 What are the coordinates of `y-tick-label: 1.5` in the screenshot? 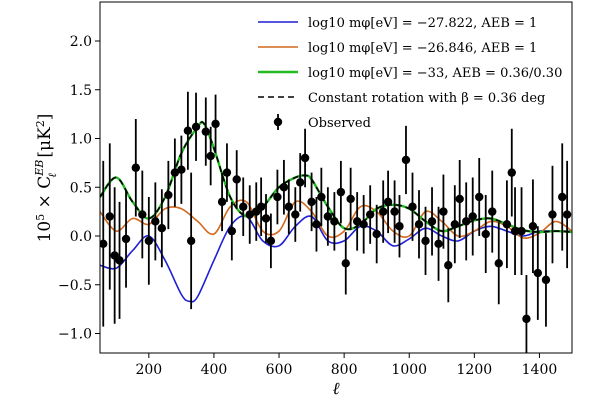 It's located at (81, 91).